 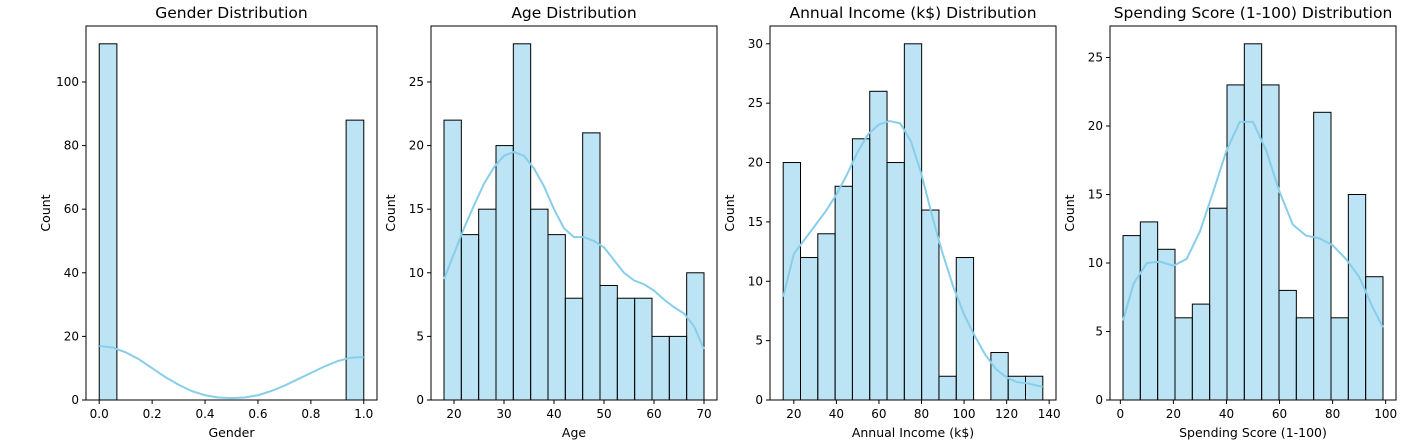 What do you see at coordinates (703, 414) in the screenshot?
I see `x-tick-label: 70` at bounding box center [703, 414].